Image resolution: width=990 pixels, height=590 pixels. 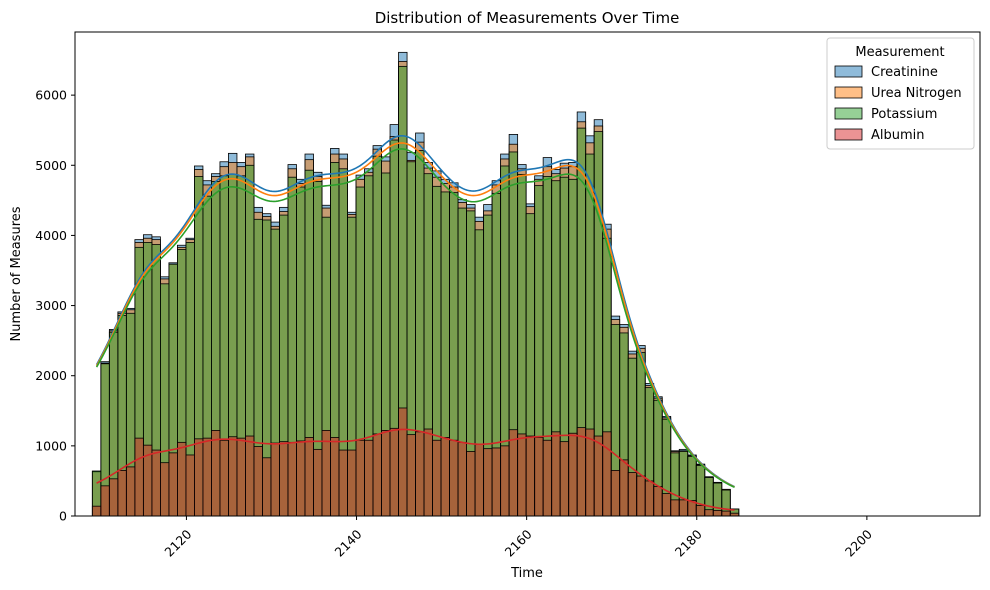 I want to click on kde-curve-albumin, so click(x=415, y=469).